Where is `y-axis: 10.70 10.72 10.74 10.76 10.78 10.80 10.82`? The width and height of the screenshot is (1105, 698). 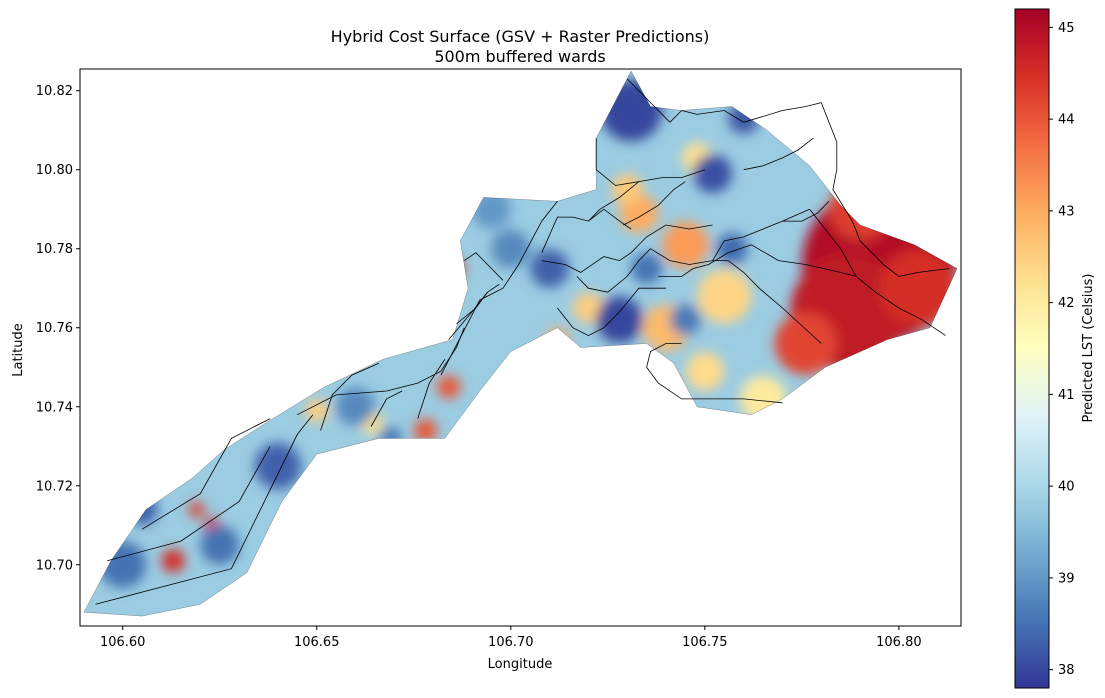
y-axis: 10.70 10.72 10.74 10.76 10.78 10.80 10.82 is located at coordinates (58, 328).